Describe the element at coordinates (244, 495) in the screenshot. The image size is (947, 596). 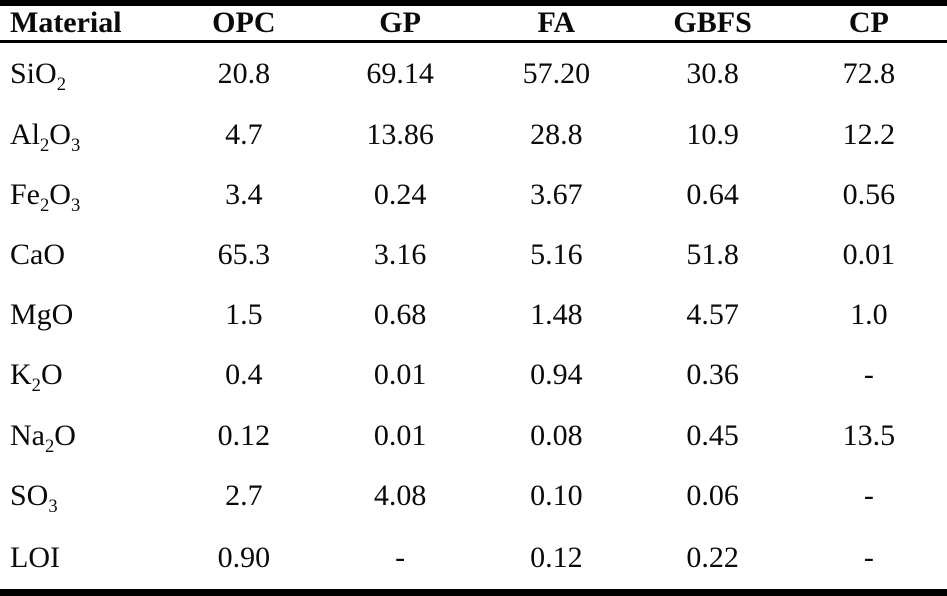
I see `value-cell: 2.7` at that location.